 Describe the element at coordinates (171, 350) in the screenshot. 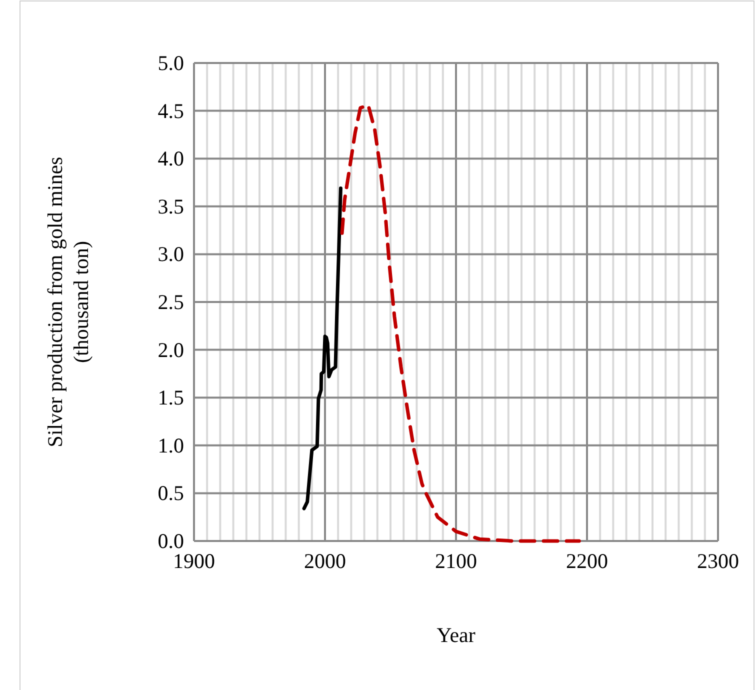

I see `y-tick-label: 2.0` at that location.